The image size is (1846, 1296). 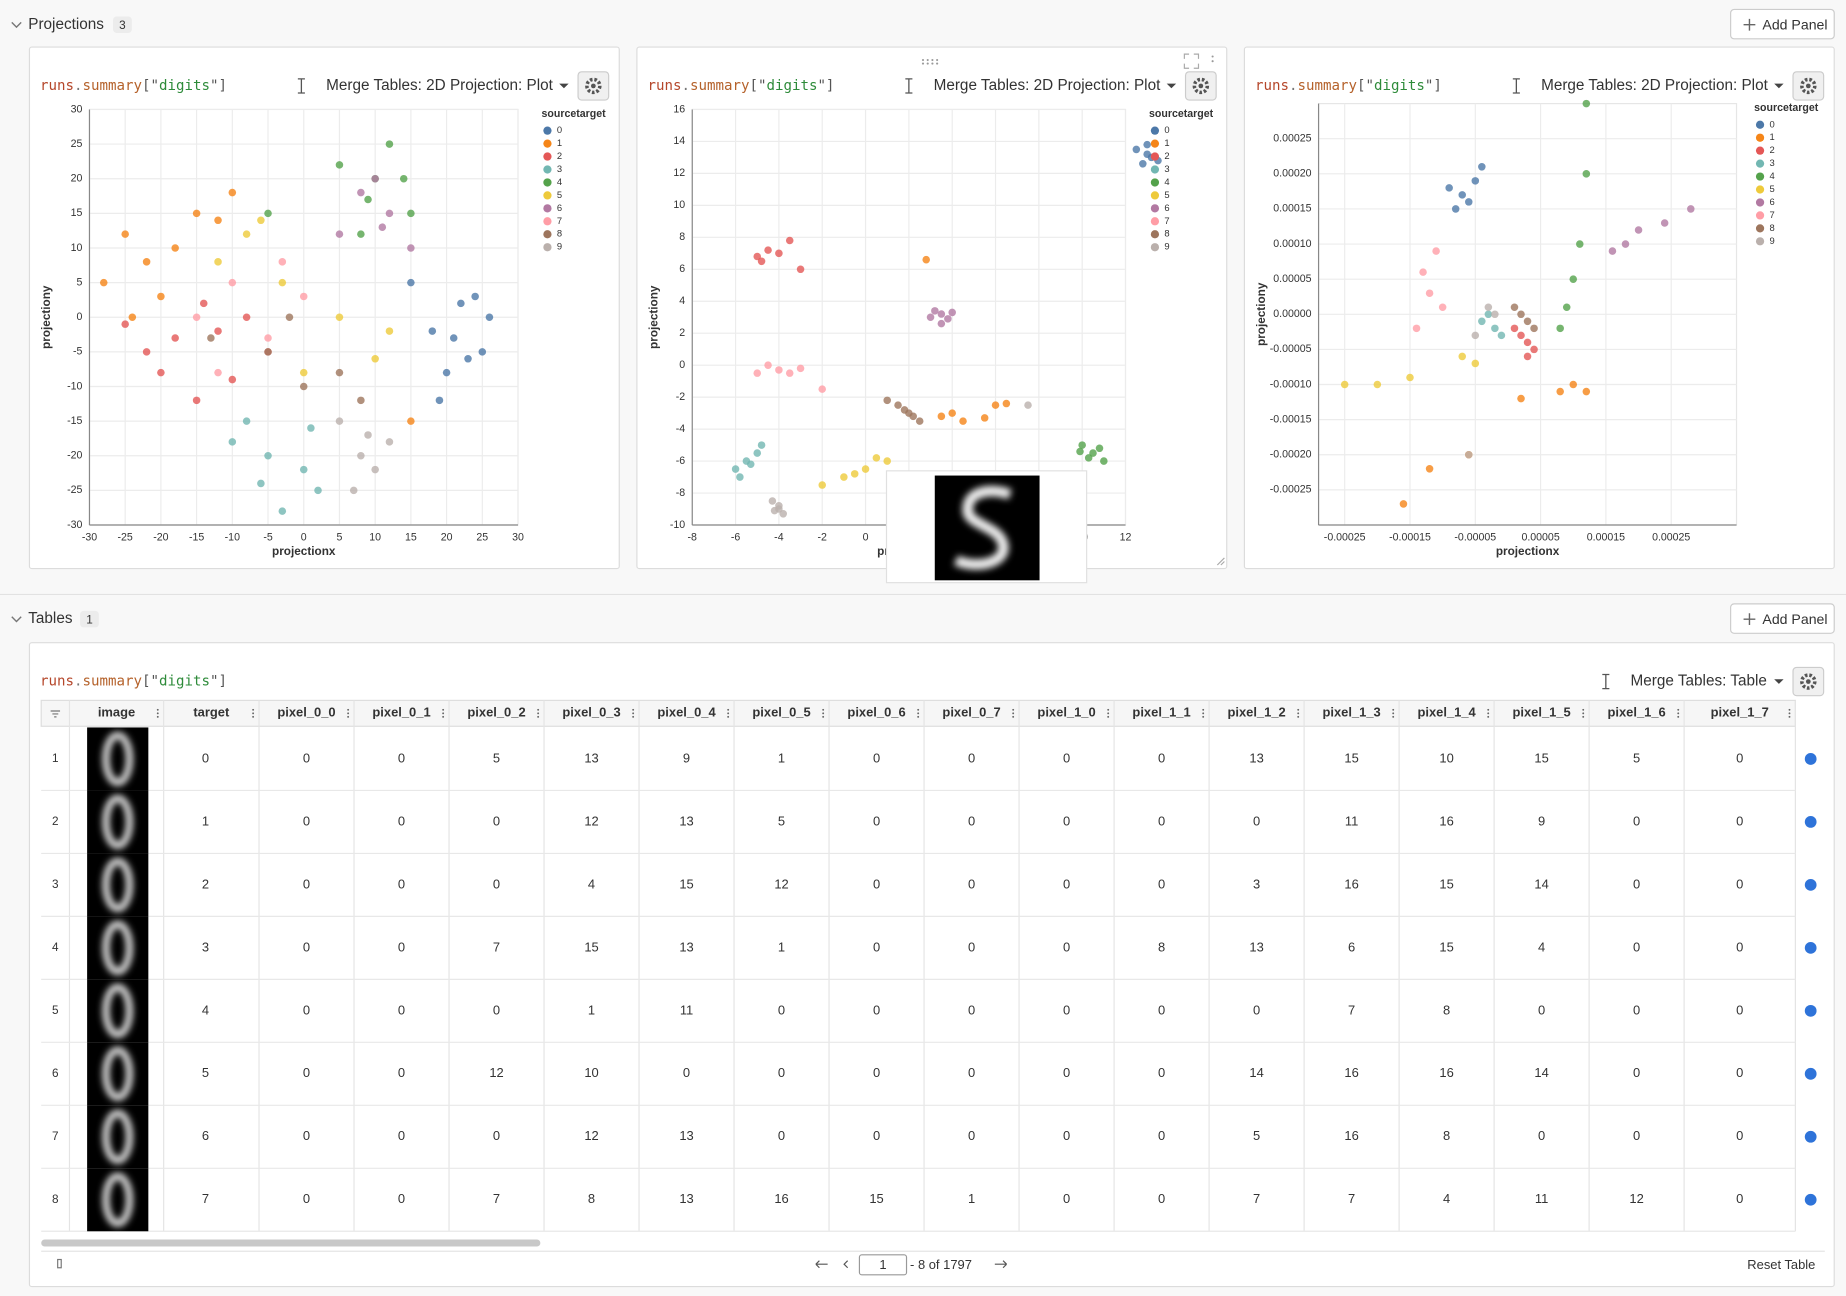 What do you see at coordinates (781, 712) in the screenshot?
I see `column-header: pixel_0_5` at bounding box center [781, 712].